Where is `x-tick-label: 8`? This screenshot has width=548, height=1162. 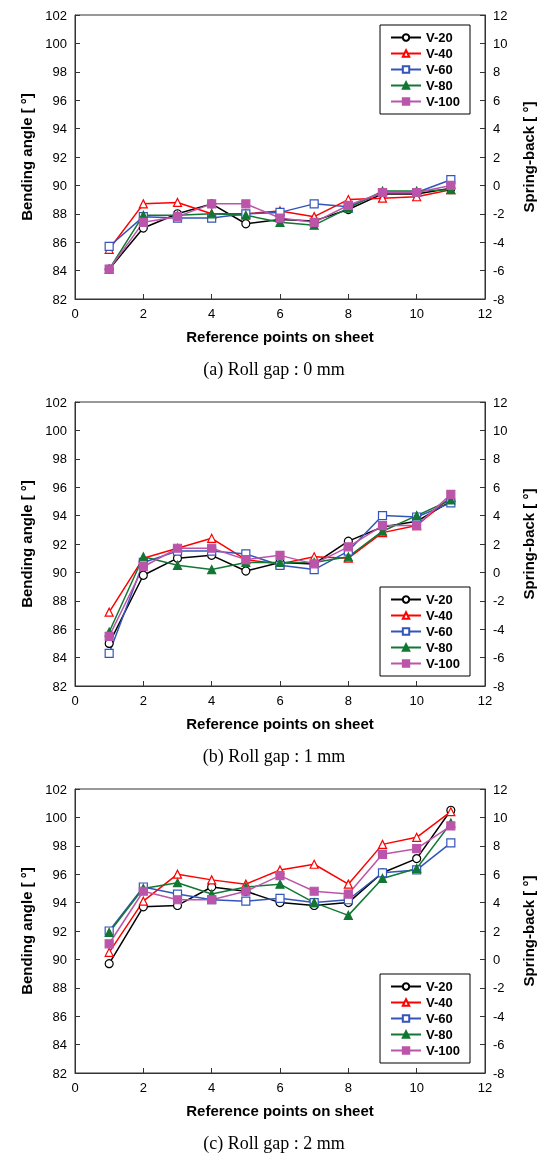
x-tick-label: 8 is located at coordinates (348, 1087).